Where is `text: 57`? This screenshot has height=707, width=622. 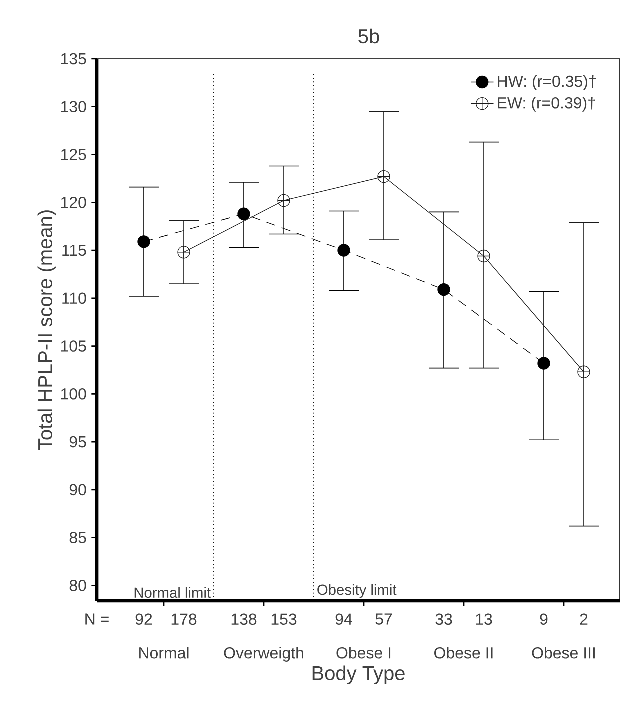
text: 57 is located at coordinates (384, 619).